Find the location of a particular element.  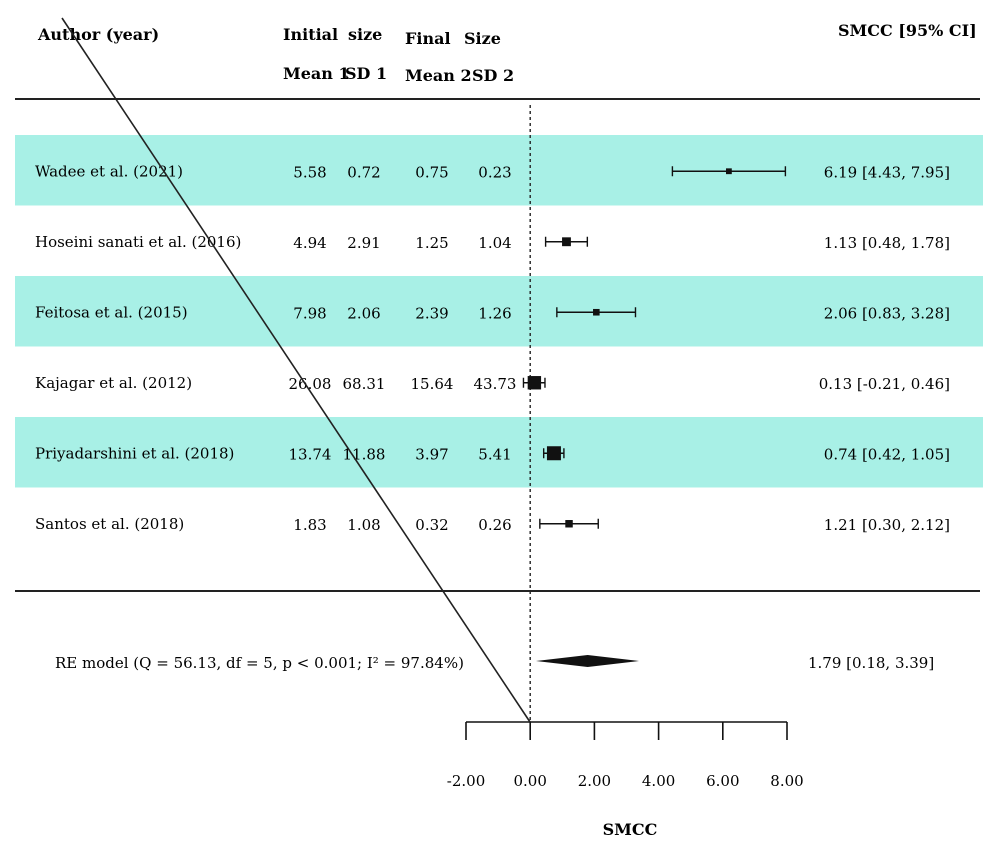

sd-1-value: 1.08 is located at coordinates (363, 525).